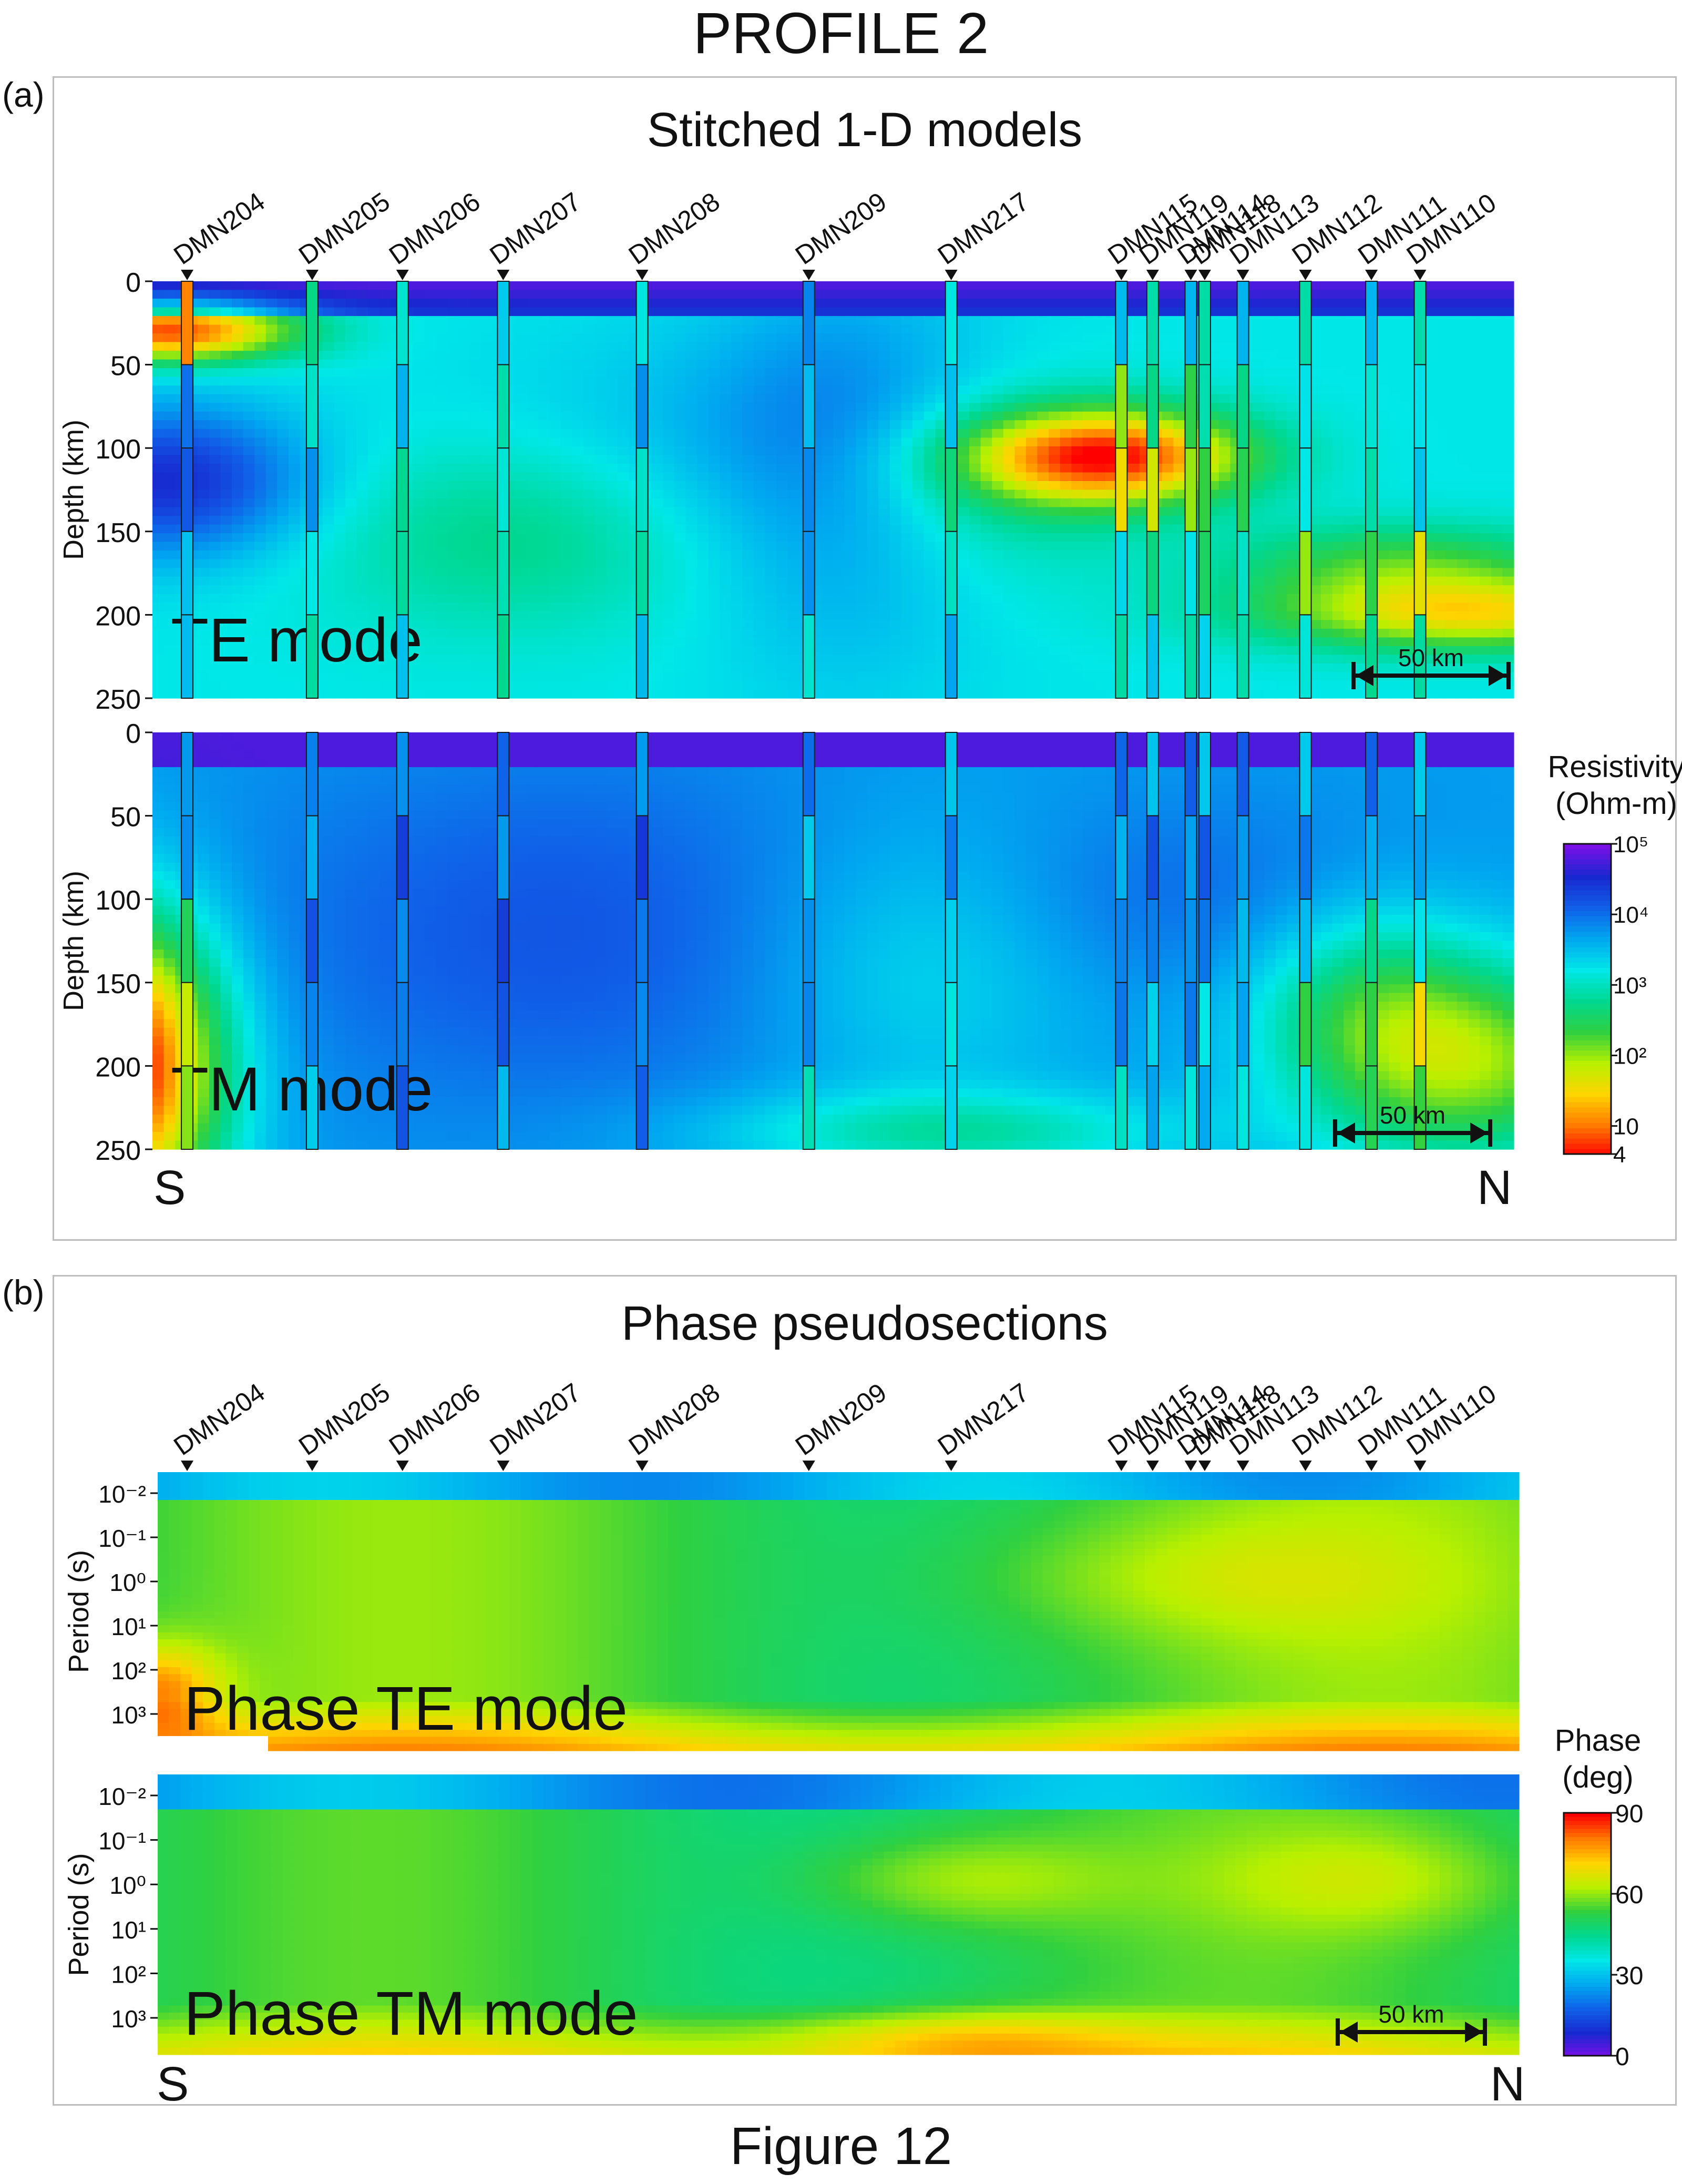 This screenshot has height=2184, width=1682. I want to click on colorbar-tick-label: 0, so click(1622, 2057).